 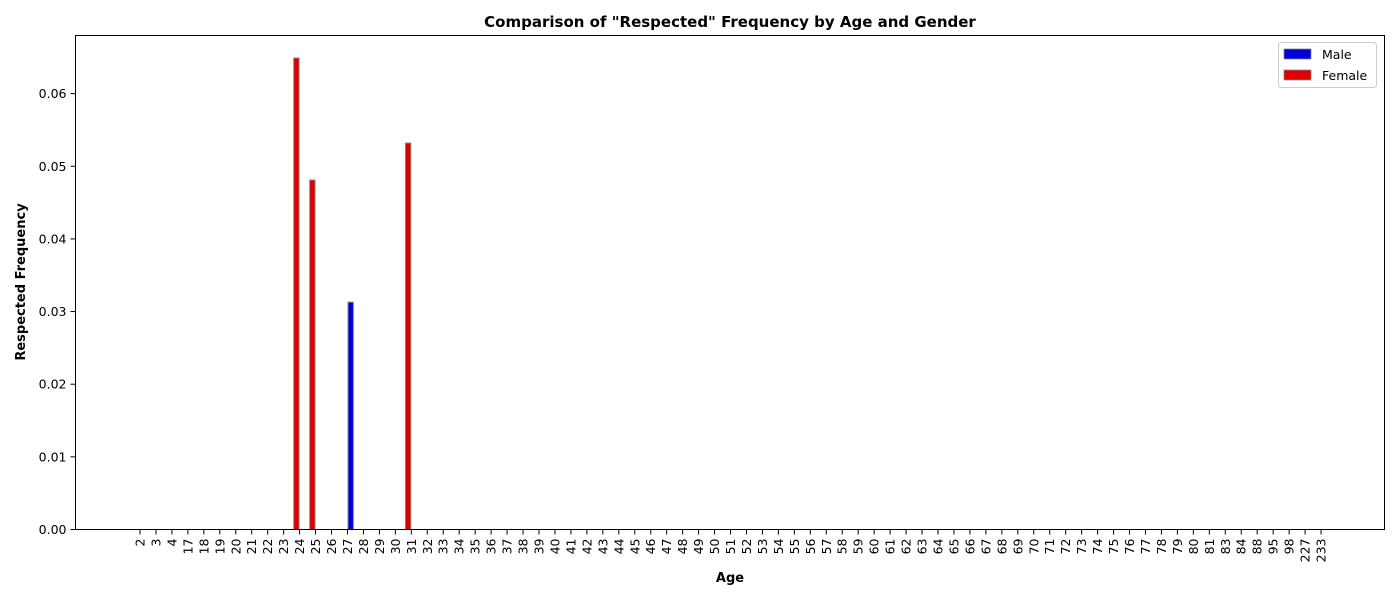 What do you see at coordinates (427, 547) in the screenshot?
I see `x-tick-label: 32` at bounding box center [427, 547].